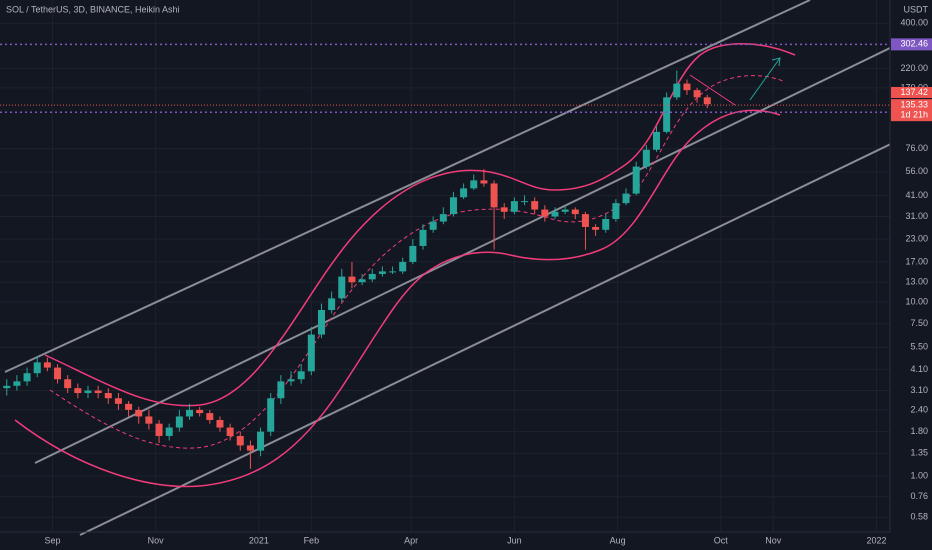  I want to click on arrow-head, so click(776, 62).